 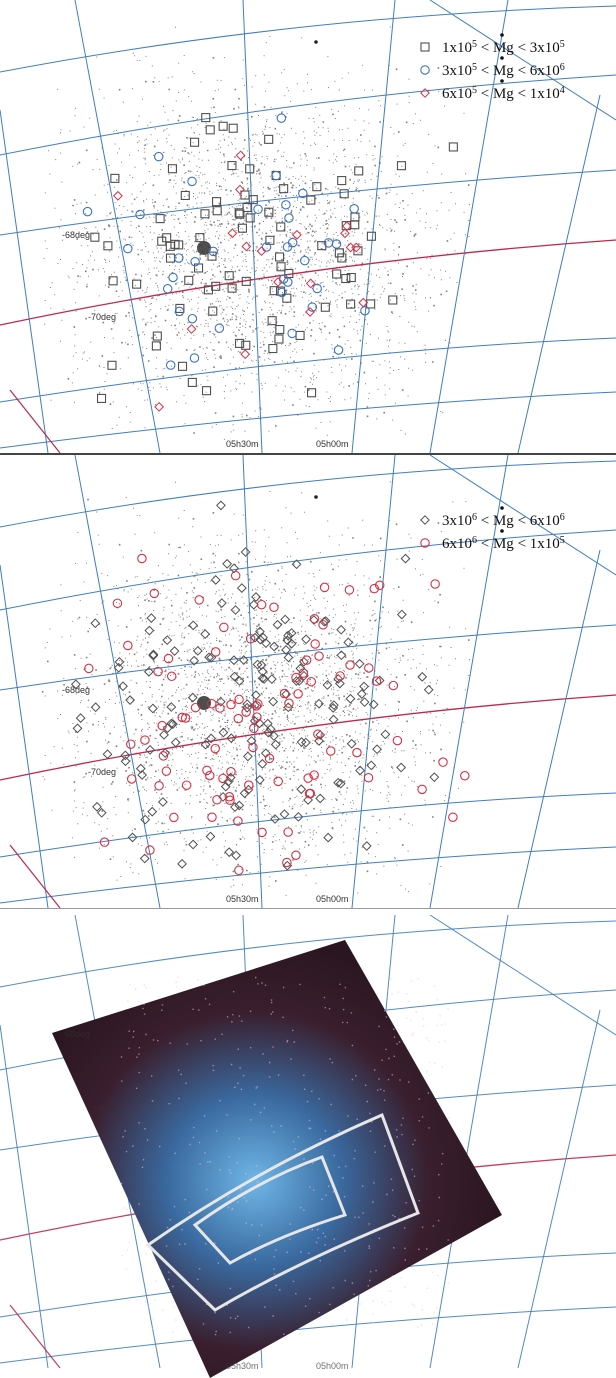 What do you see at coordinates (277, 714) in the screenshot?
I see `series-circle` at bounding box center [277, 714].